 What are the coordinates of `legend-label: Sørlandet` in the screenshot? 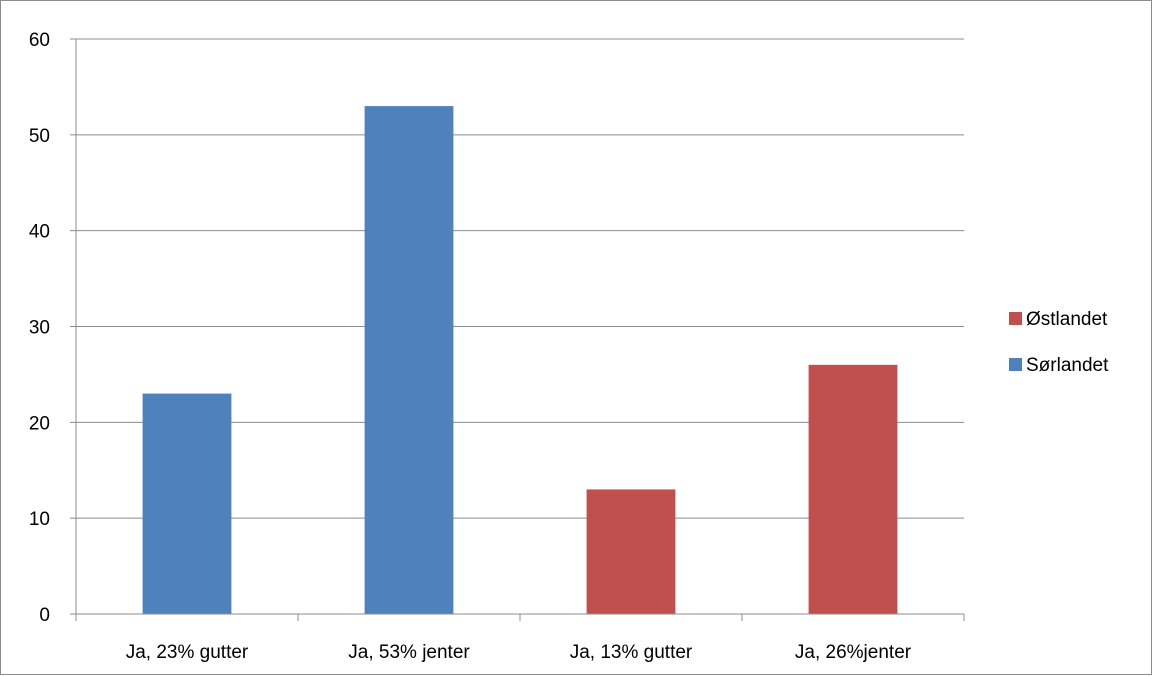 It's located at (1067, 365).